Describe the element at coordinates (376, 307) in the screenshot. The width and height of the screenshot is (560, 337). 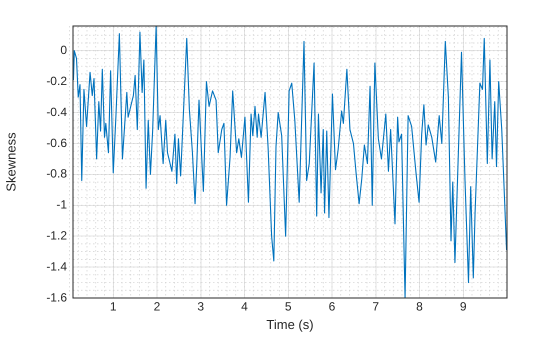
I see `x-tick-label: 7` at that location.